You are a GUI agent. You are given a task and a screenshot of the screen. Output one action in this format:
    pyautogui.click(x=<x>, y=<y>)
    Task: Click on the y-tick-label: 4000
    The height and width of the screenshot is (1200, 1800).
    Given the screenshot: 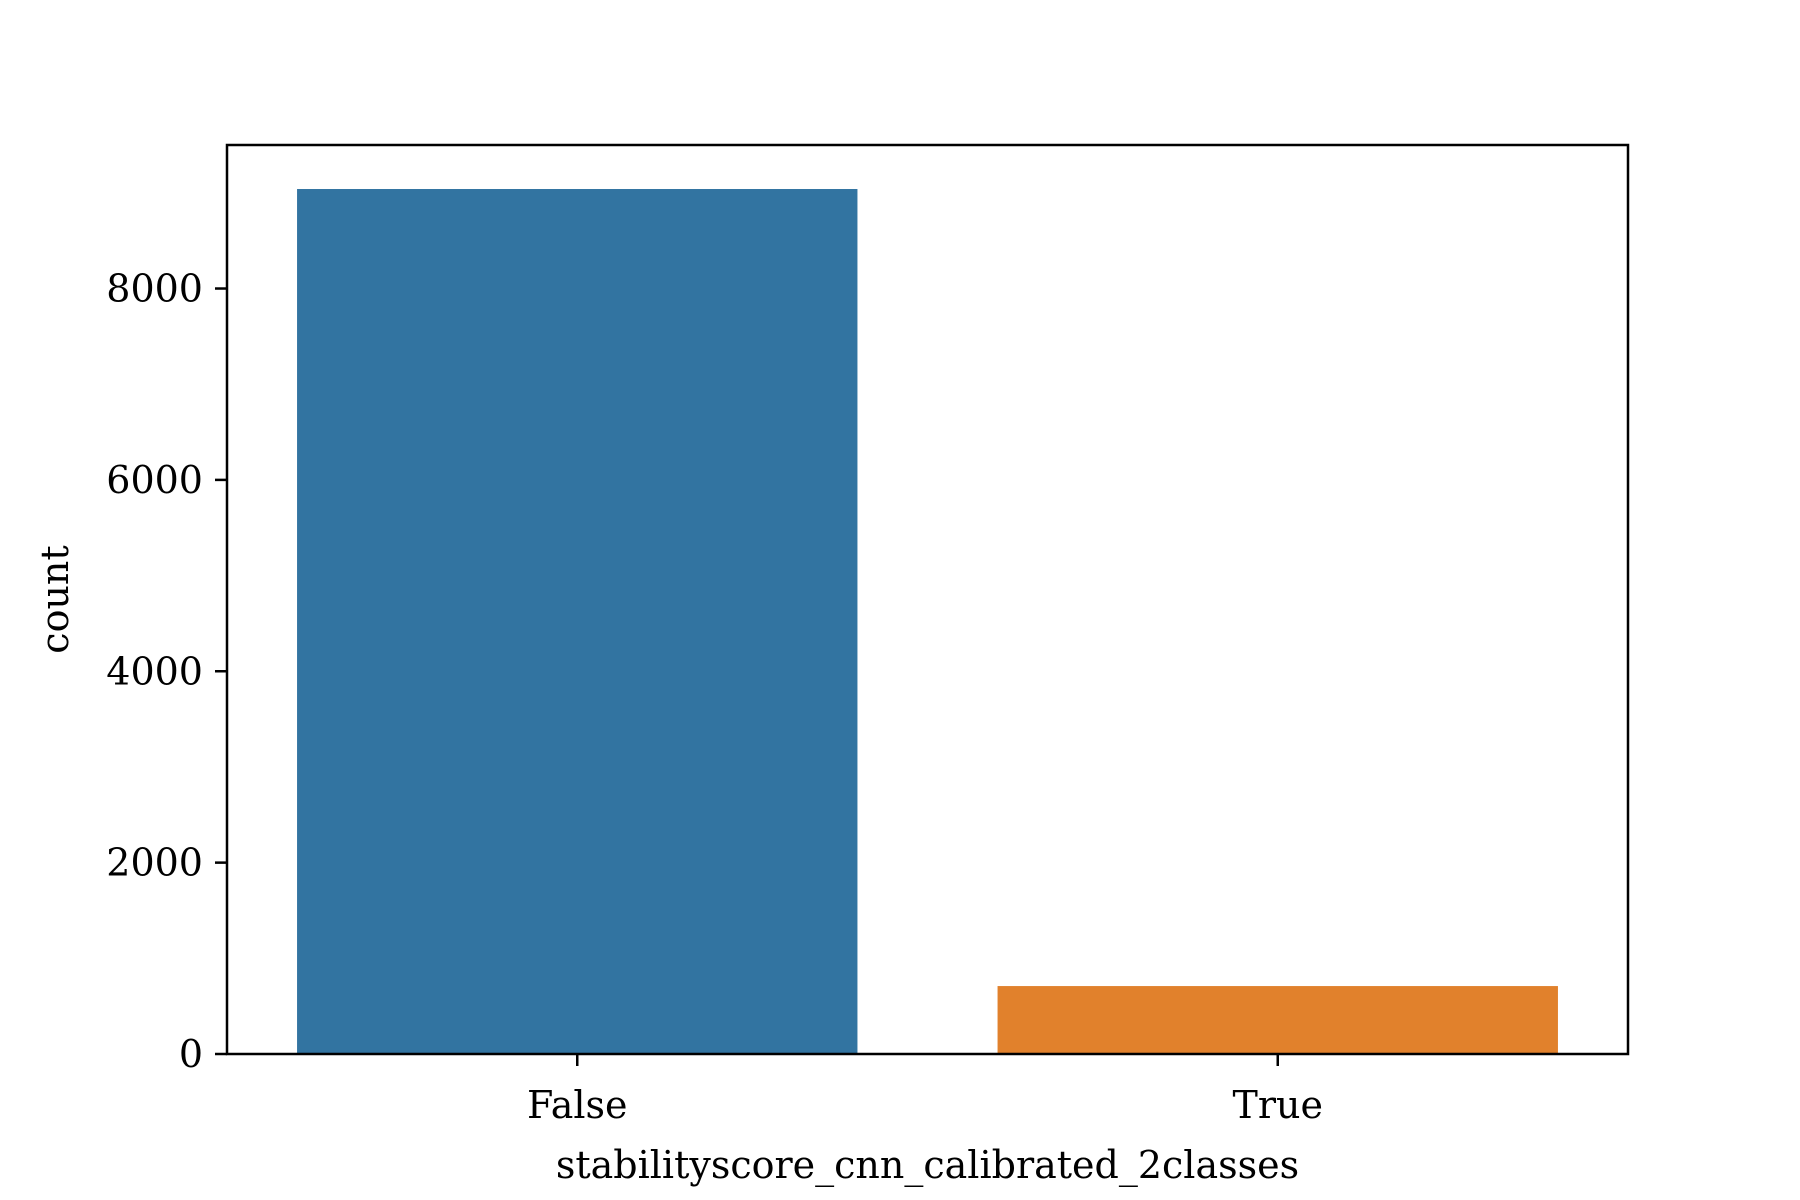 What is the action you would take?
    pyautogui.click(x=154, y=671)
    